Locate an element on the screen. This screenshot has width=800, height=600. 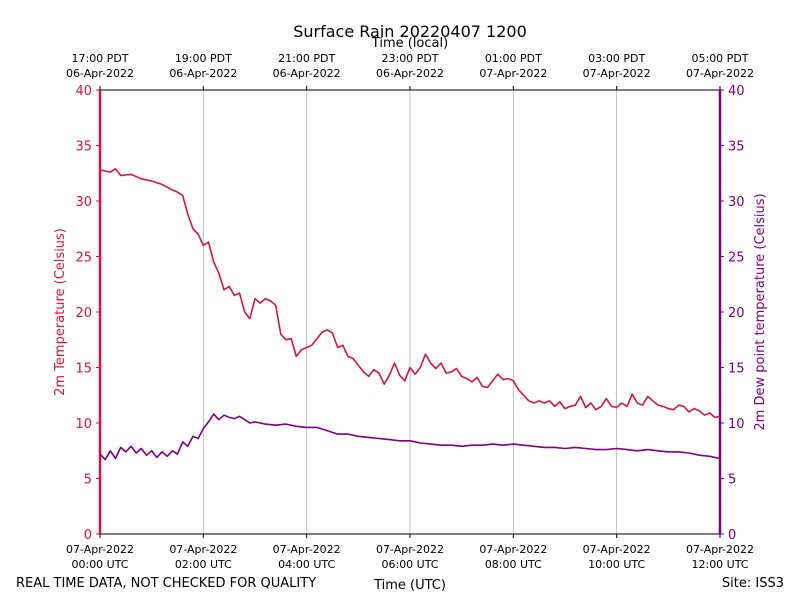
y-tick-label-left: 35 is located at coordinates (83, 147).